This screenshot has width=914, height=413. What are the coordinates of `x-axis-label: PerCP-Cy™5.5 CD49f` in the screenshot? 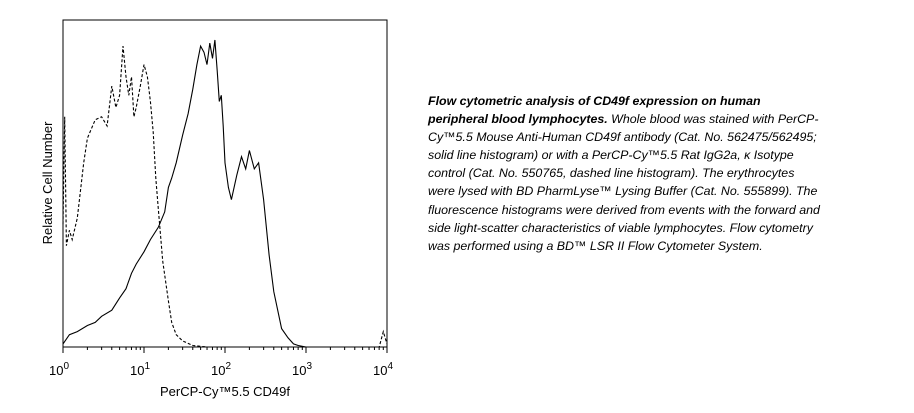 It's located at (225, 391).